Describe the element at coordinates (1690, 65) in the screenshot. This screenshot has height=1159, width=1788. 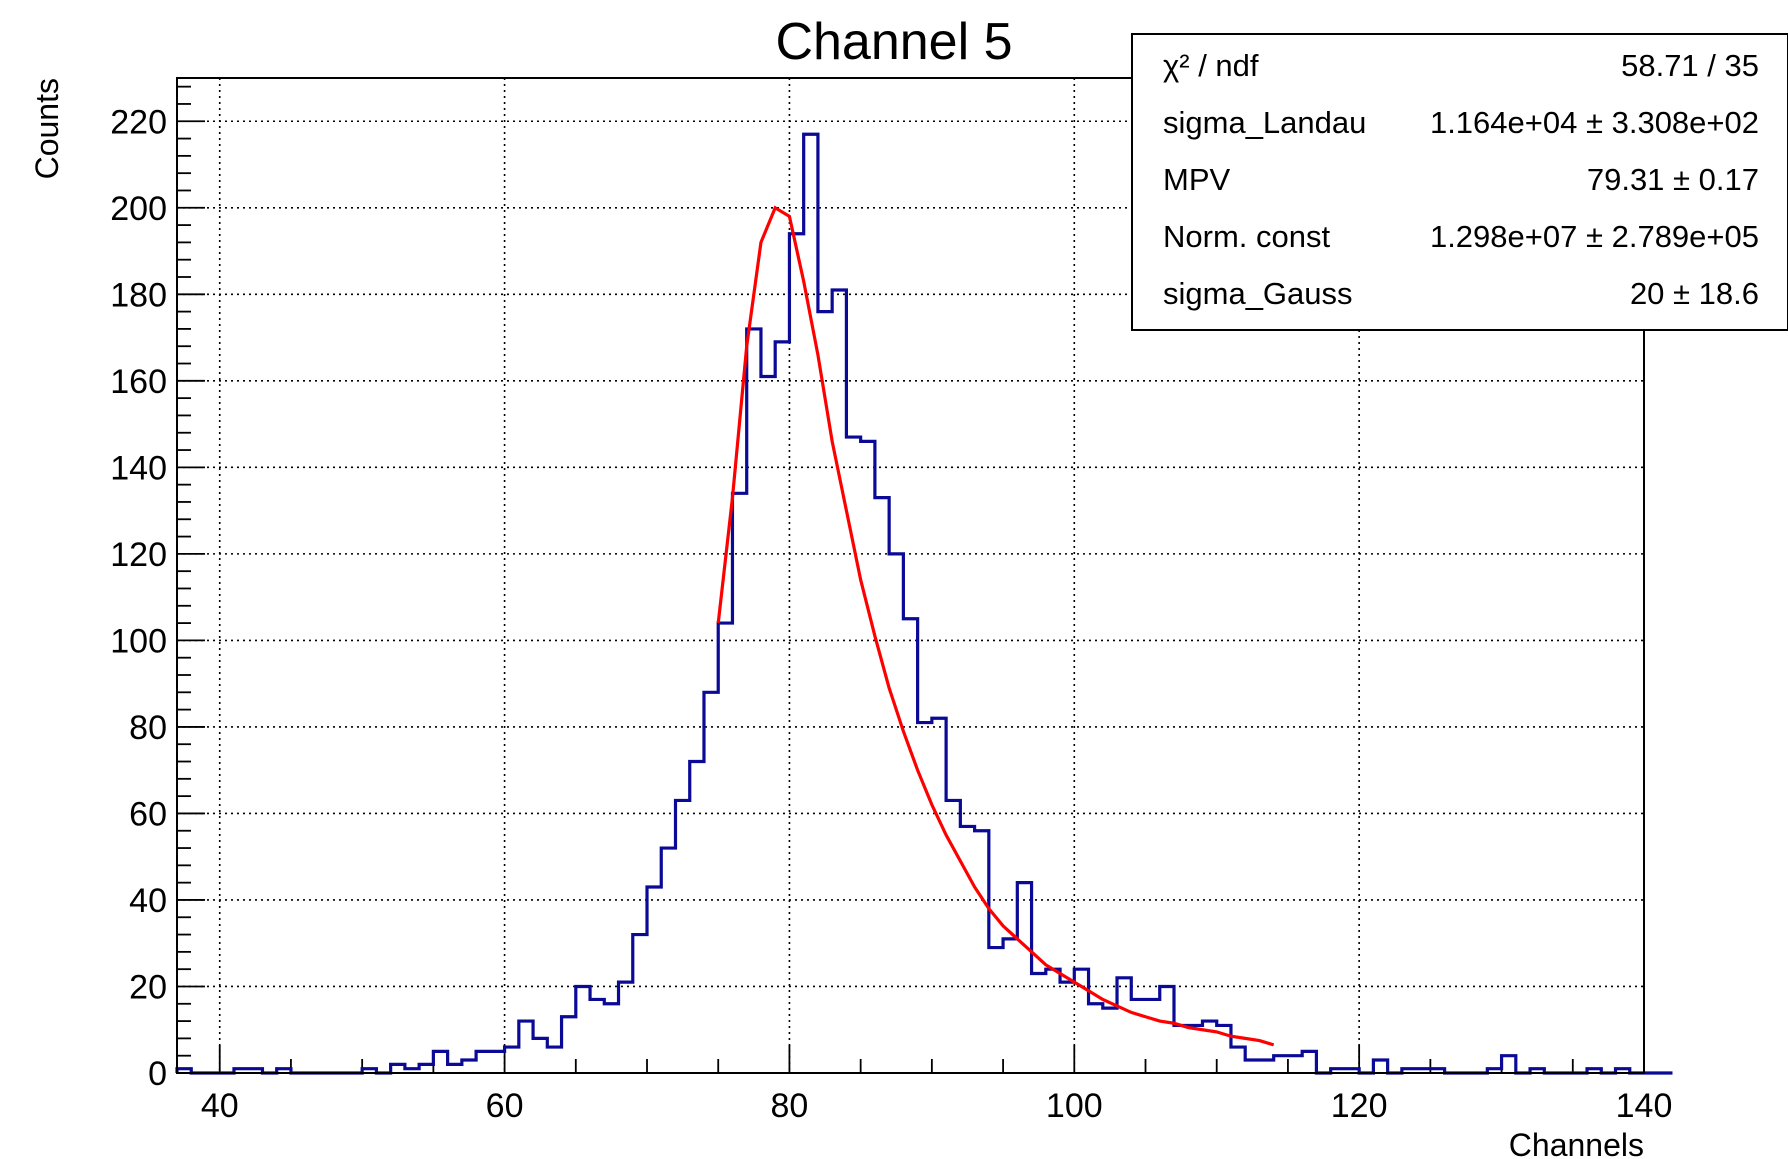
I see `stats-value: 58.71 / 35` at that location.